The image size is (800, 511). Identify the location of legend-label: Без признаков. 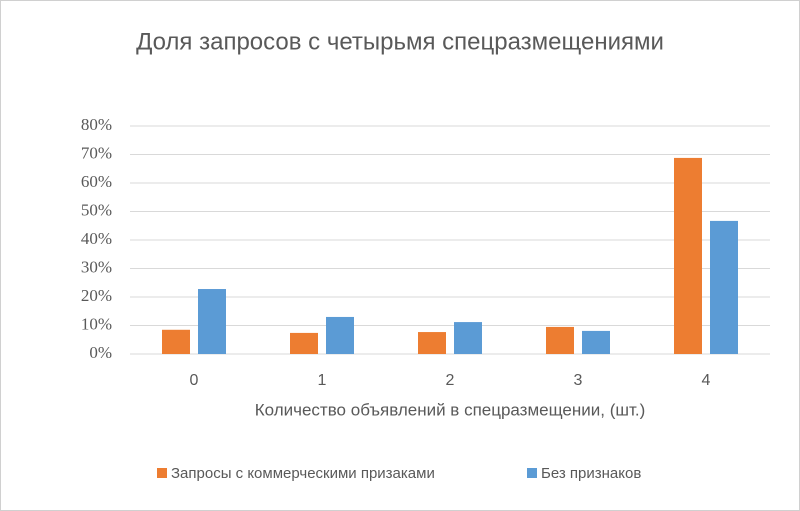
(591, 473).